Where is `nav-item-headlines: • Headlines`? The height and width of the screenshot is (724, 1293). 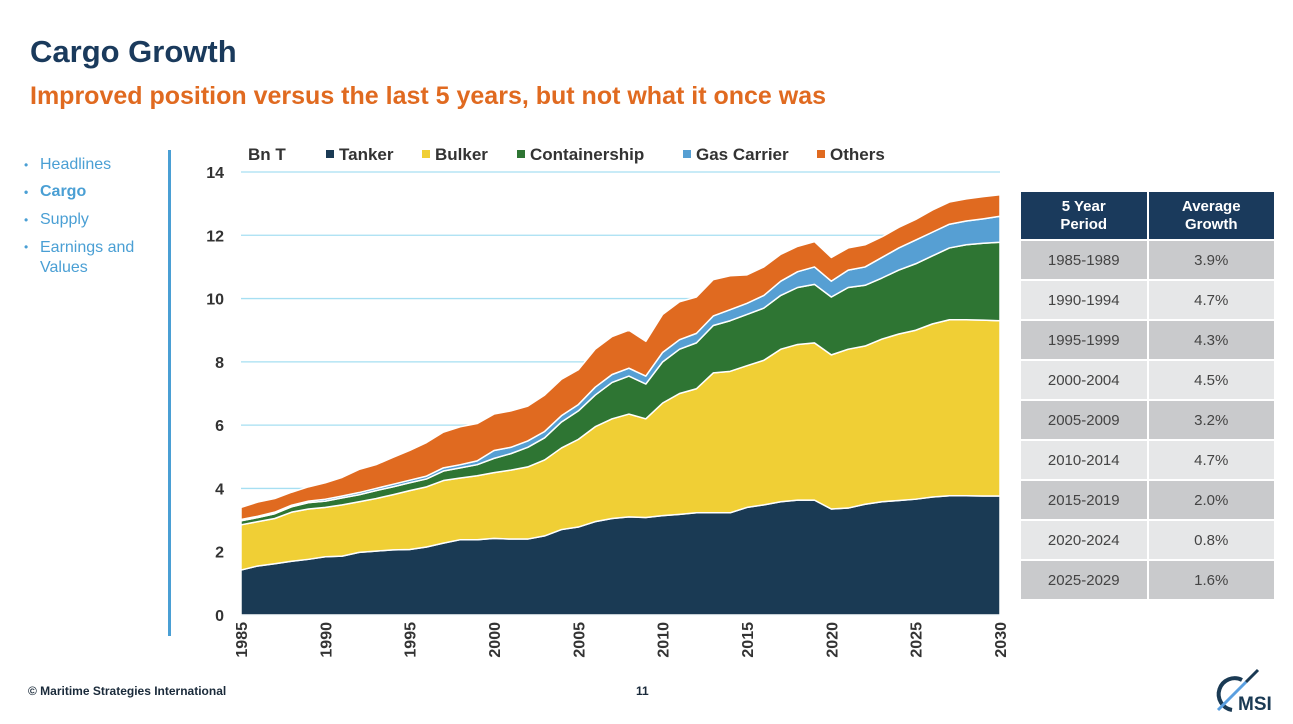 nav-item-headlines: • Headlines is located at coordinates (68, 164).